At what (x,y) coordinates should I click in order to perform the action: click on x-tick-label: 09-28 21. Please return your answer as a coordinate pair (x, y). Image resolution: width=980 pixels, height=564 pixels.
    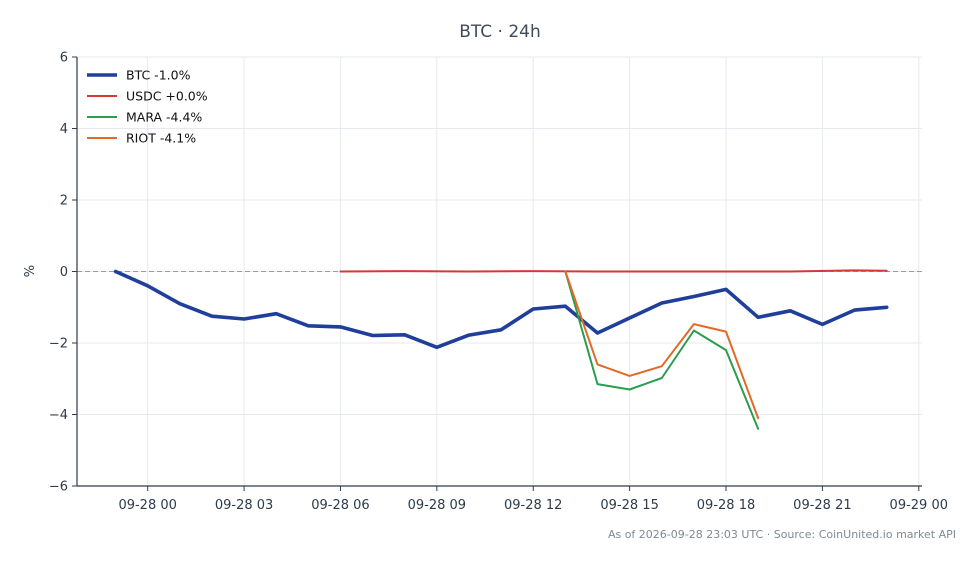
    Looking at the image, I should click on (822, 505).